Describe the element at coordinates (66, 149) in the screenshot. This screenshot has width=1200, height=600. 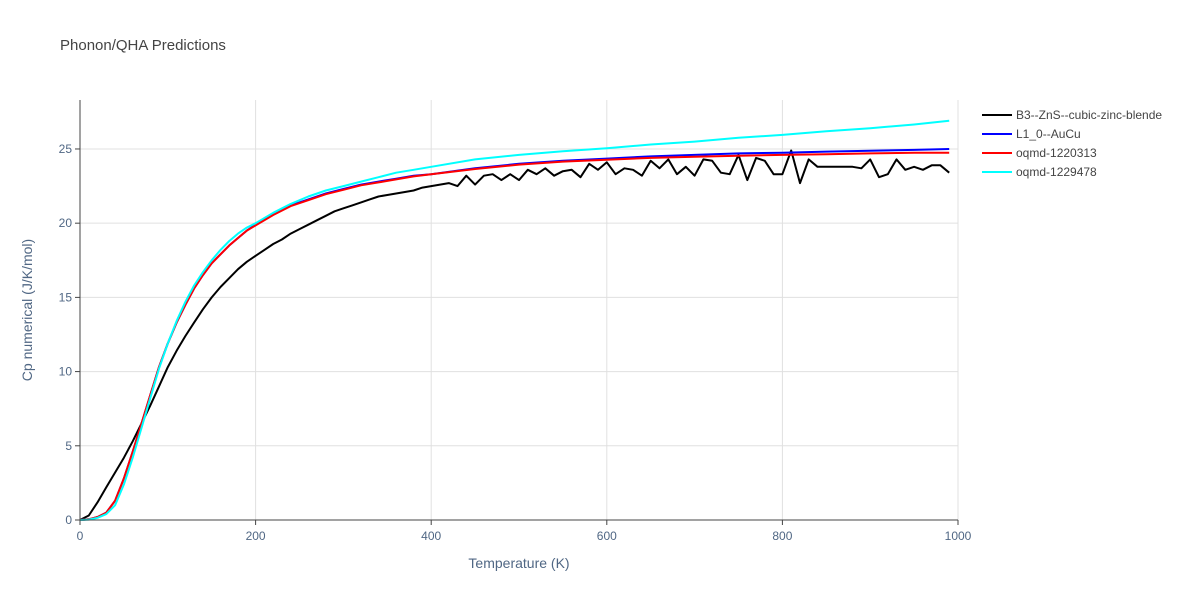
I see `y-tick-label: 25` at that location.